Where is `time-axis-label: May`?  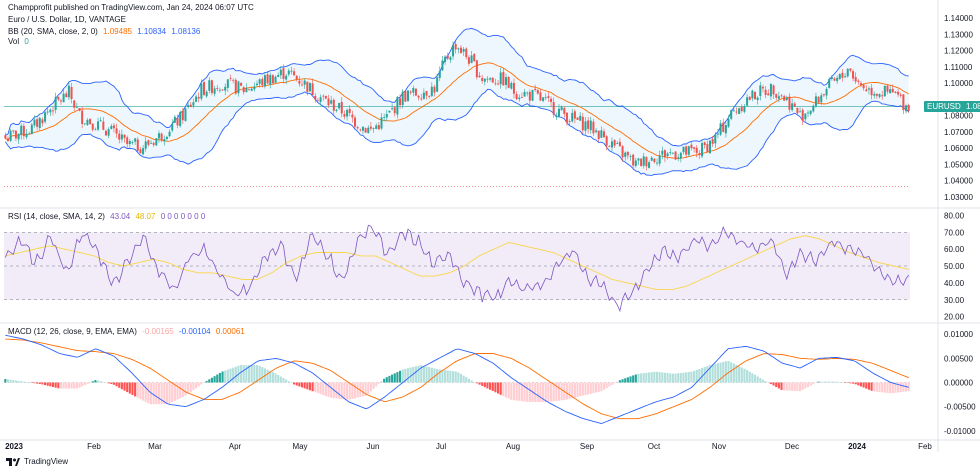 time-axis-label: May is located at coordinates (299, 446).